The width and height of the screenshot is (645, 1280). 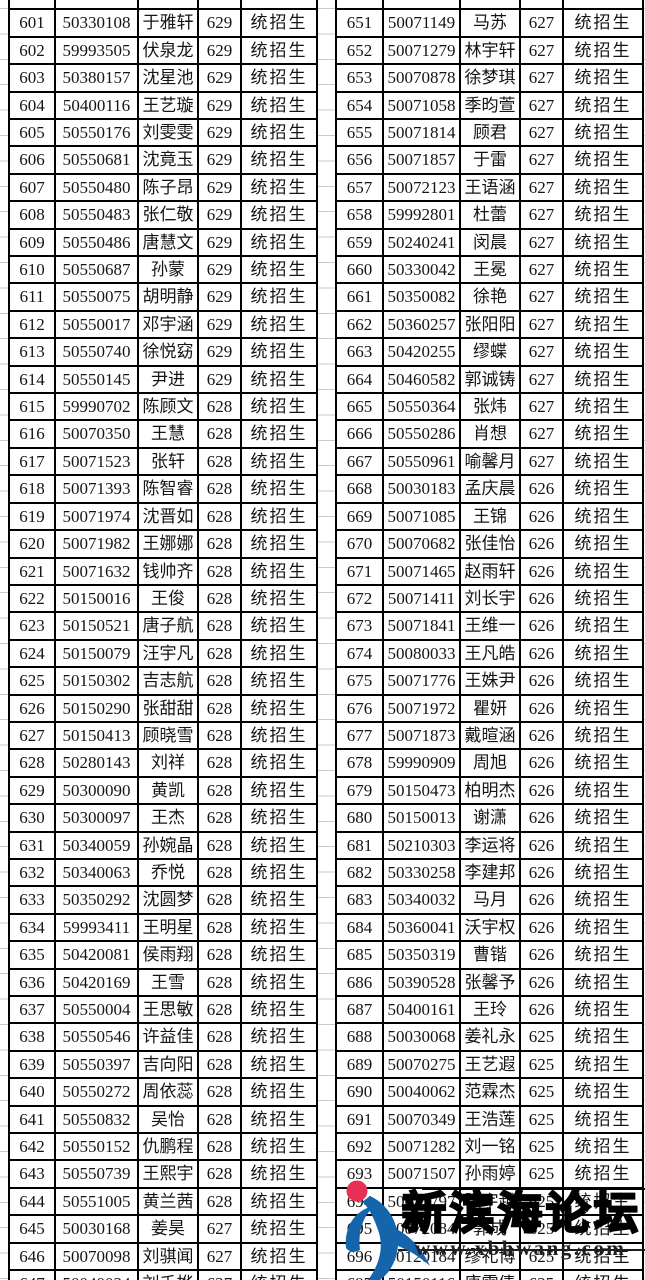 I want to click on cell-name: 唐慧文, so click(x=168, y=242).